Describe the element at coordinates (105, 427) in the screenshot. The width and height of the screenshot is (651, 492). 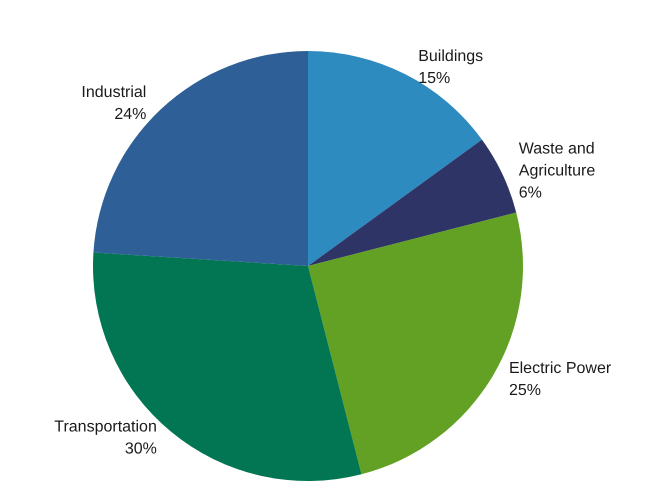
I see `slice-label: Transportation` at that location.